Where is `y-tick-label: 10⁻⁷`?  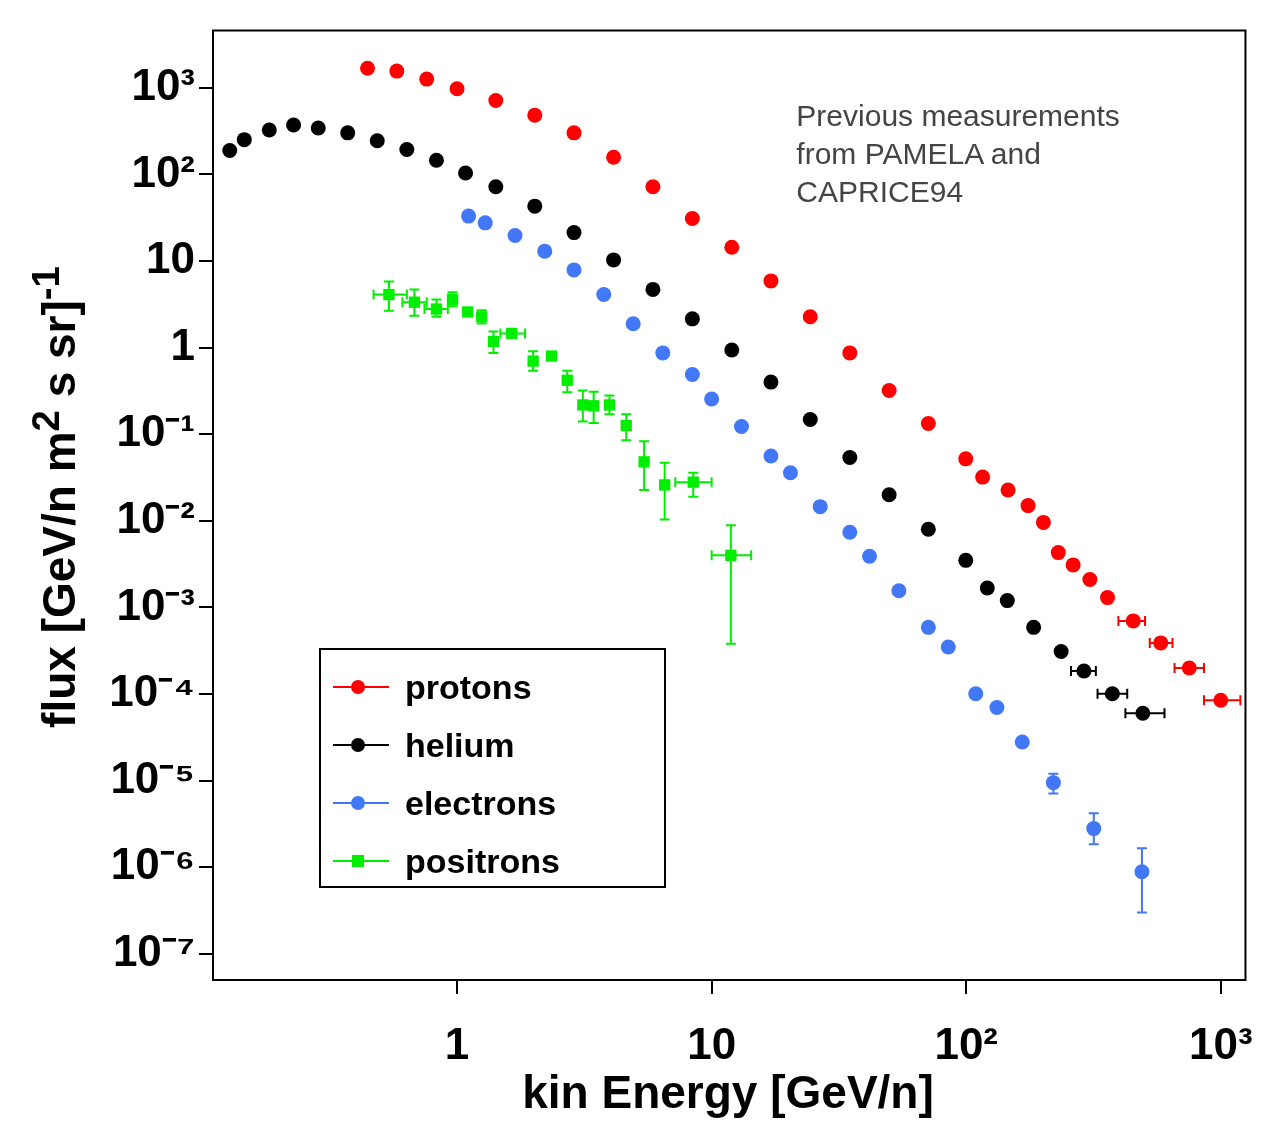
y-tick-label: 10⁻⁷ is located at coordinates (153, 951).